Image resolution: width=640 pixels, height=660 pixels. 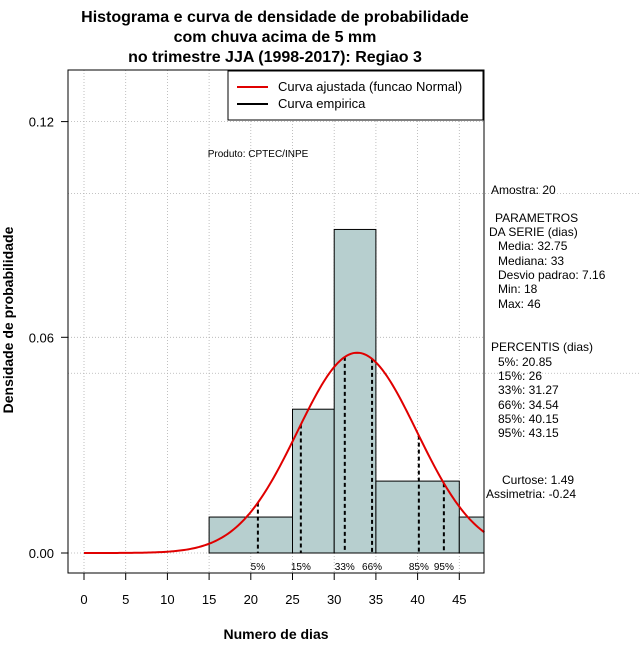 I want to click on stat-max: Max: 46, so click(x=519, y=304).